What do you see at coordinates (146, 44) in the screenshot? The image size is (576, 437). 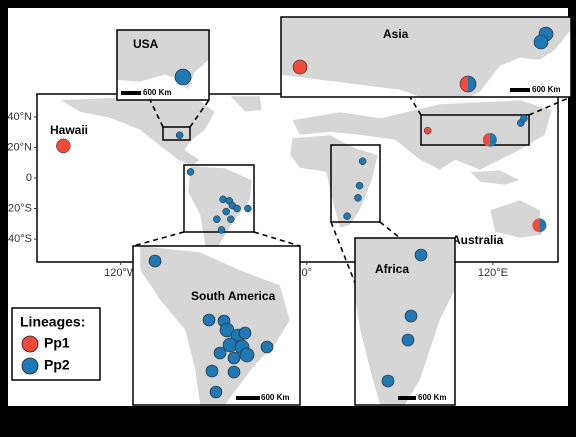 I see `usa-label: USA` at bounding box center [146, 44].